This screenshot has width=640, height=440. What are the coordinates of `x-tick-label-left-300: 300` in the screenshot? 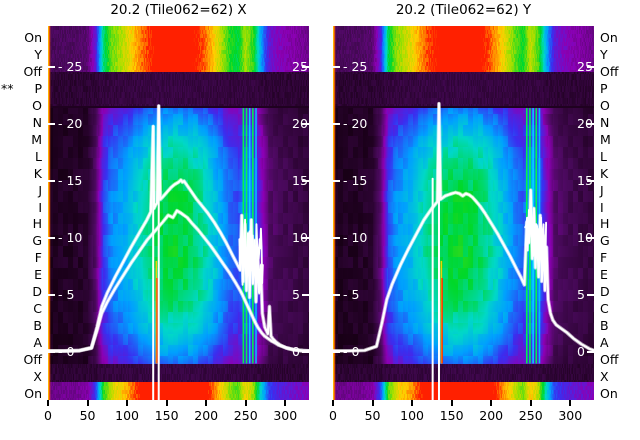 It's located at (285, 415).